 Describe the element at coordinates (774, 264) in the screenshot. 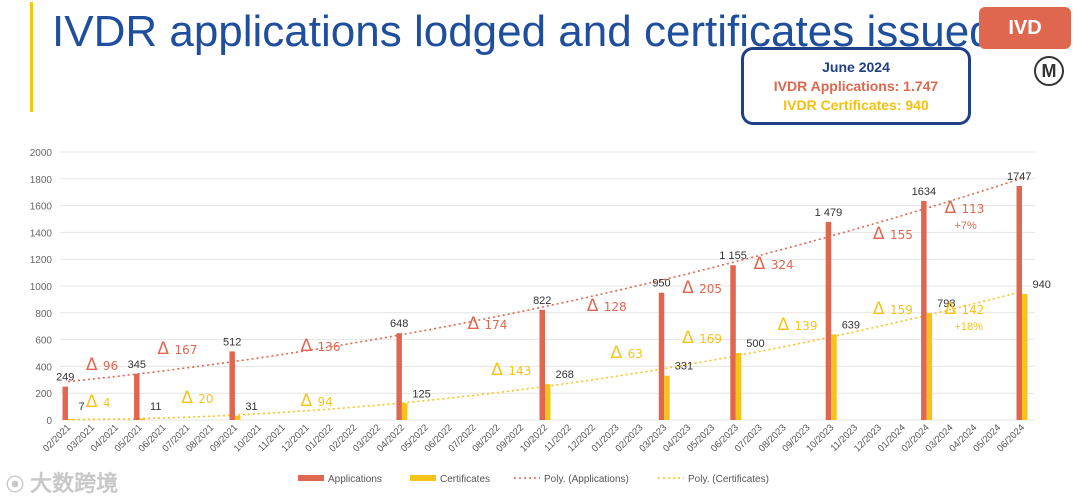

I see `delta-applications: Δ 324` at that location.